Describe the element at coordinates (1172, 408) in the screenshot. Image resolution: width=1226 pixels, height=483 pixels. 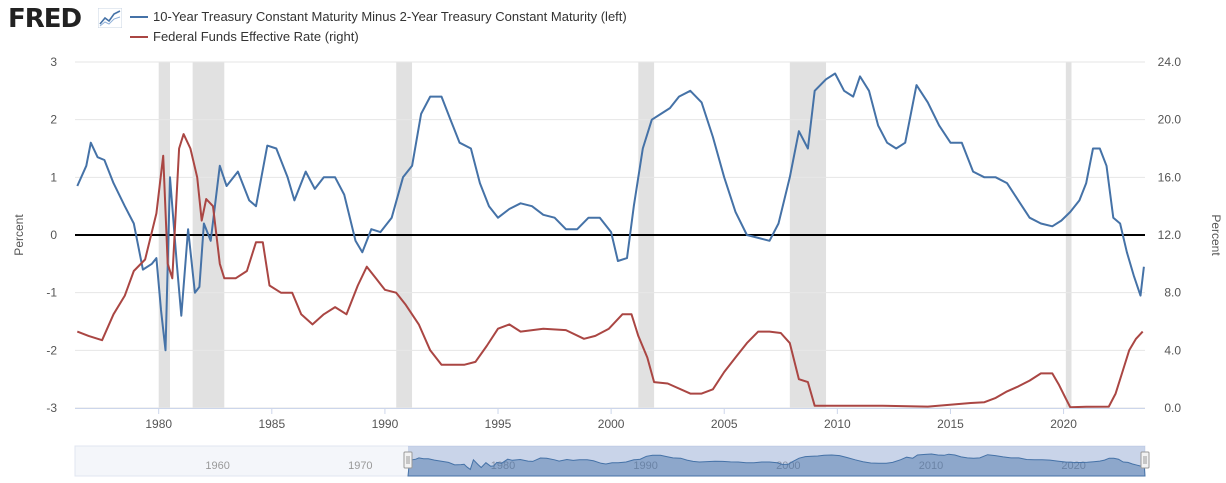
I see `right-y-tick-label: 0.0` at that location.